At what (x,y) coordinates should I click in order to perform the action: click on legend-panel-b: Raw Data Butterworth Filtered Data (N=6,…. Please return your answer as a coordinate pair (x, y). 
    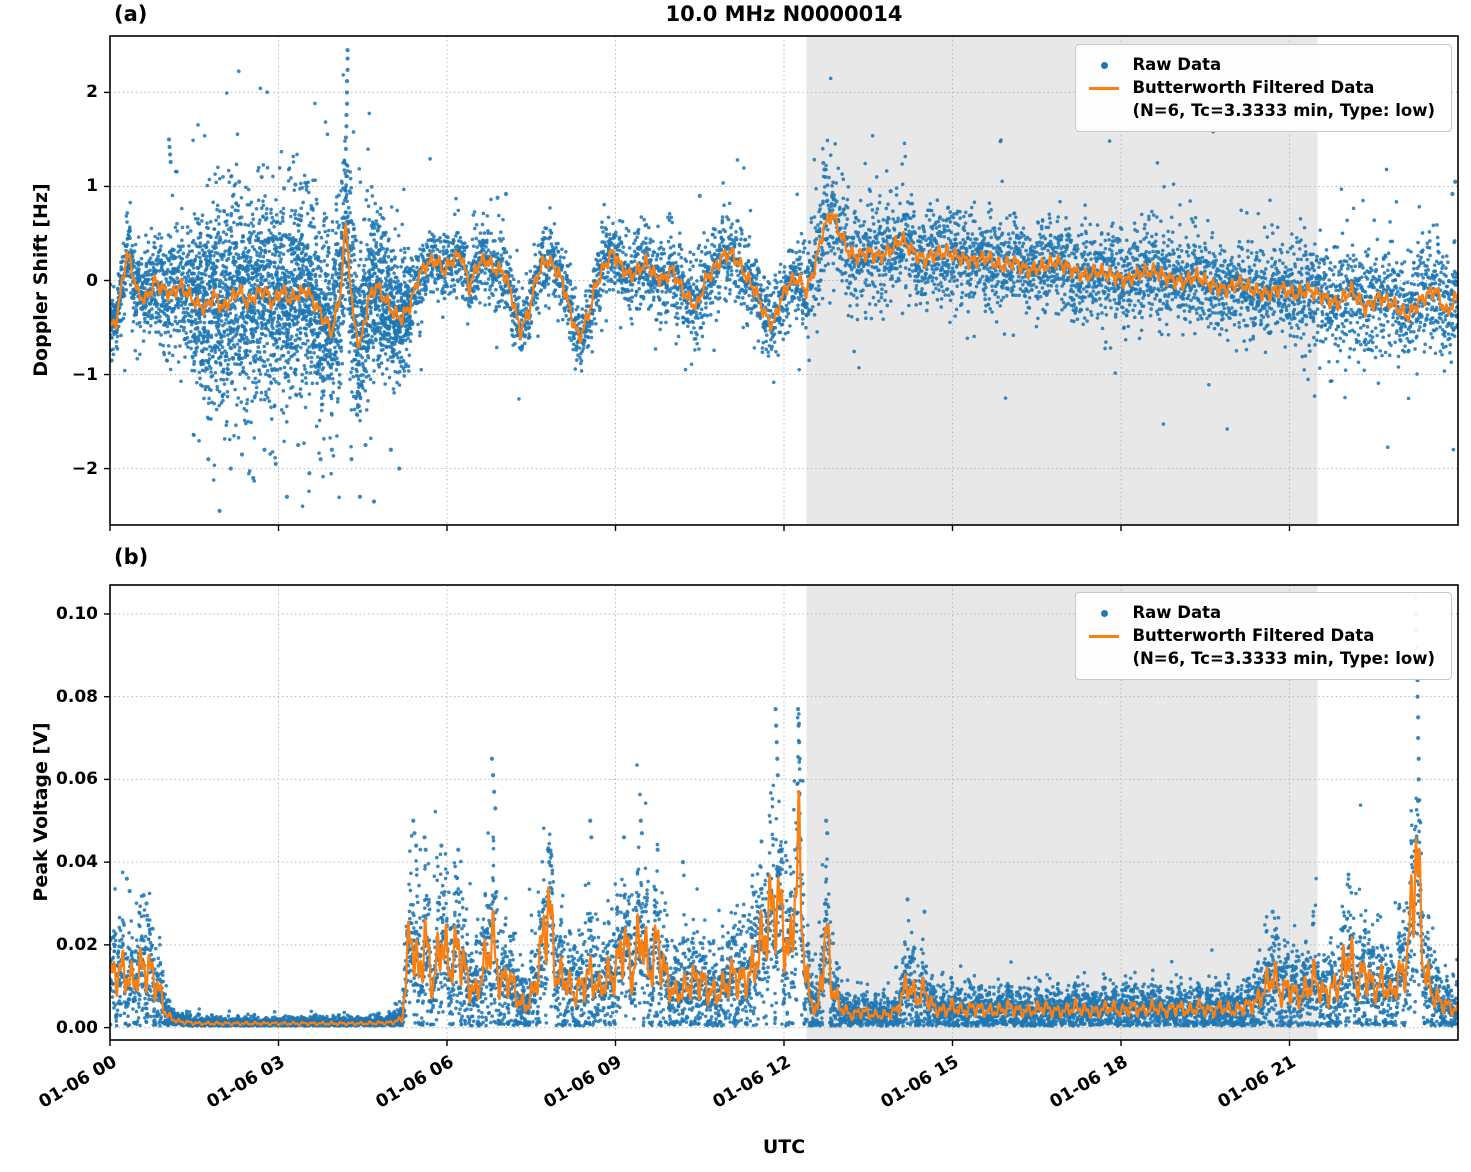
    Looking at the image, I should click on (1263, 636).